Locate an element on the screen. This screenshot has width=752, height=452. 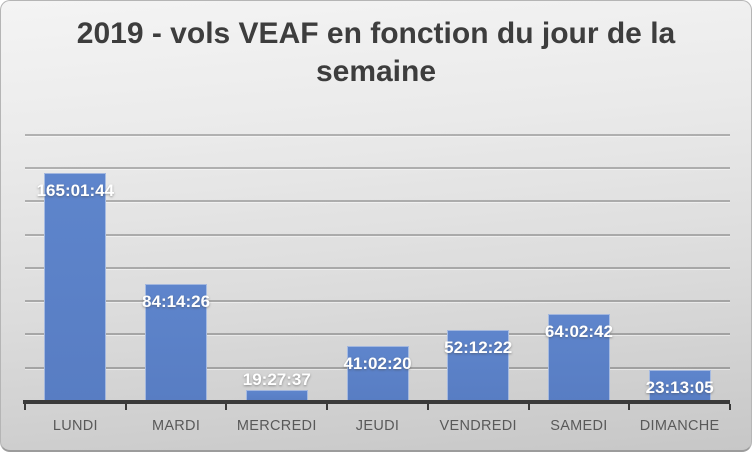
bar-dimanche is located at coordinates (679, 385).